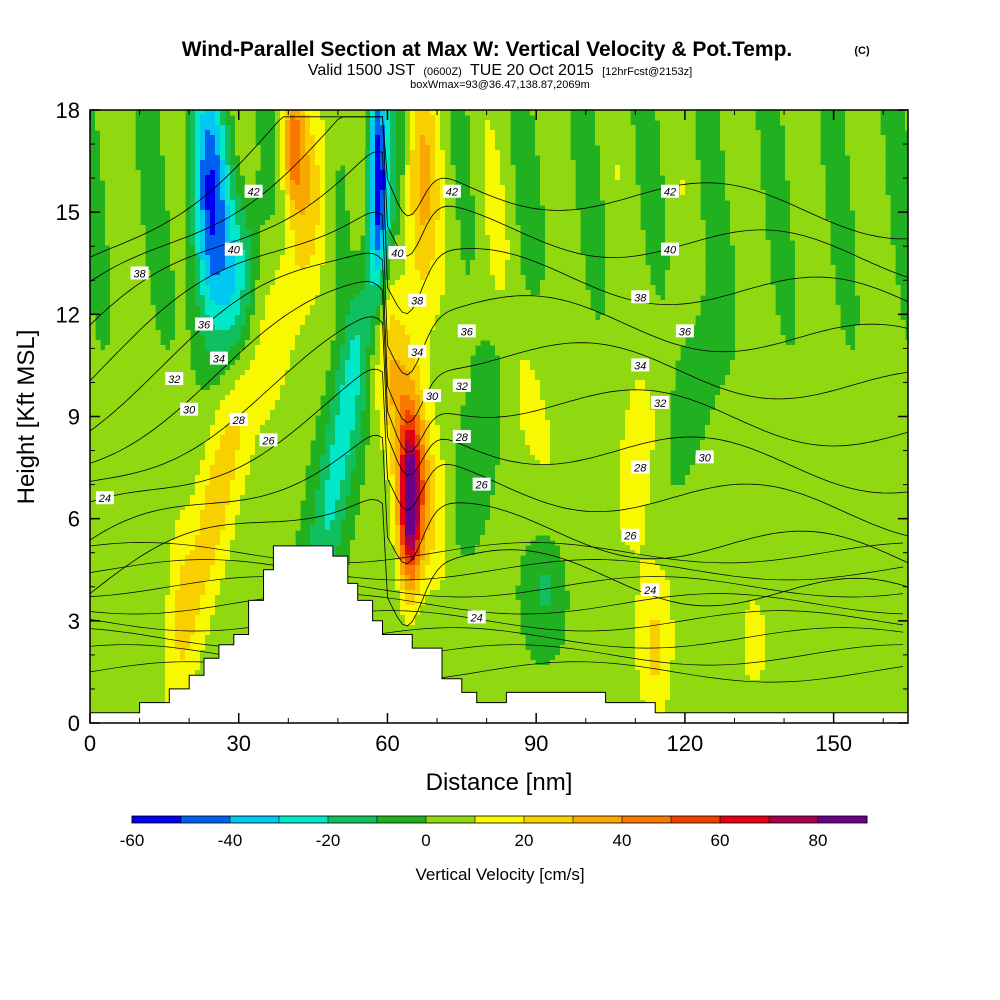 The image size is (1000, 1000). What do you see at coordinates (425, 840) in the screenshot?
I see `colorbar-tick-label: 0` at bounding box center [425, 840].